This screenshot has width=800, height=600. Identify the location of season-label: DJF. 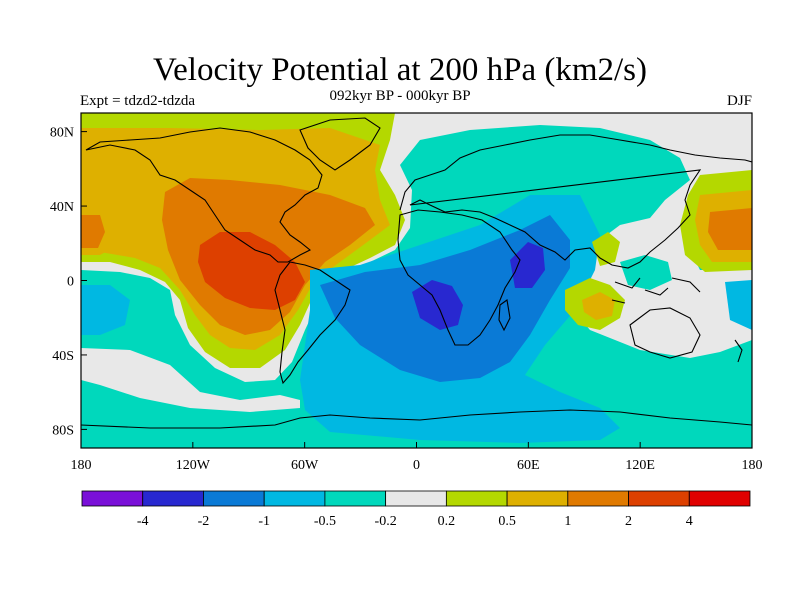
(739, 101).